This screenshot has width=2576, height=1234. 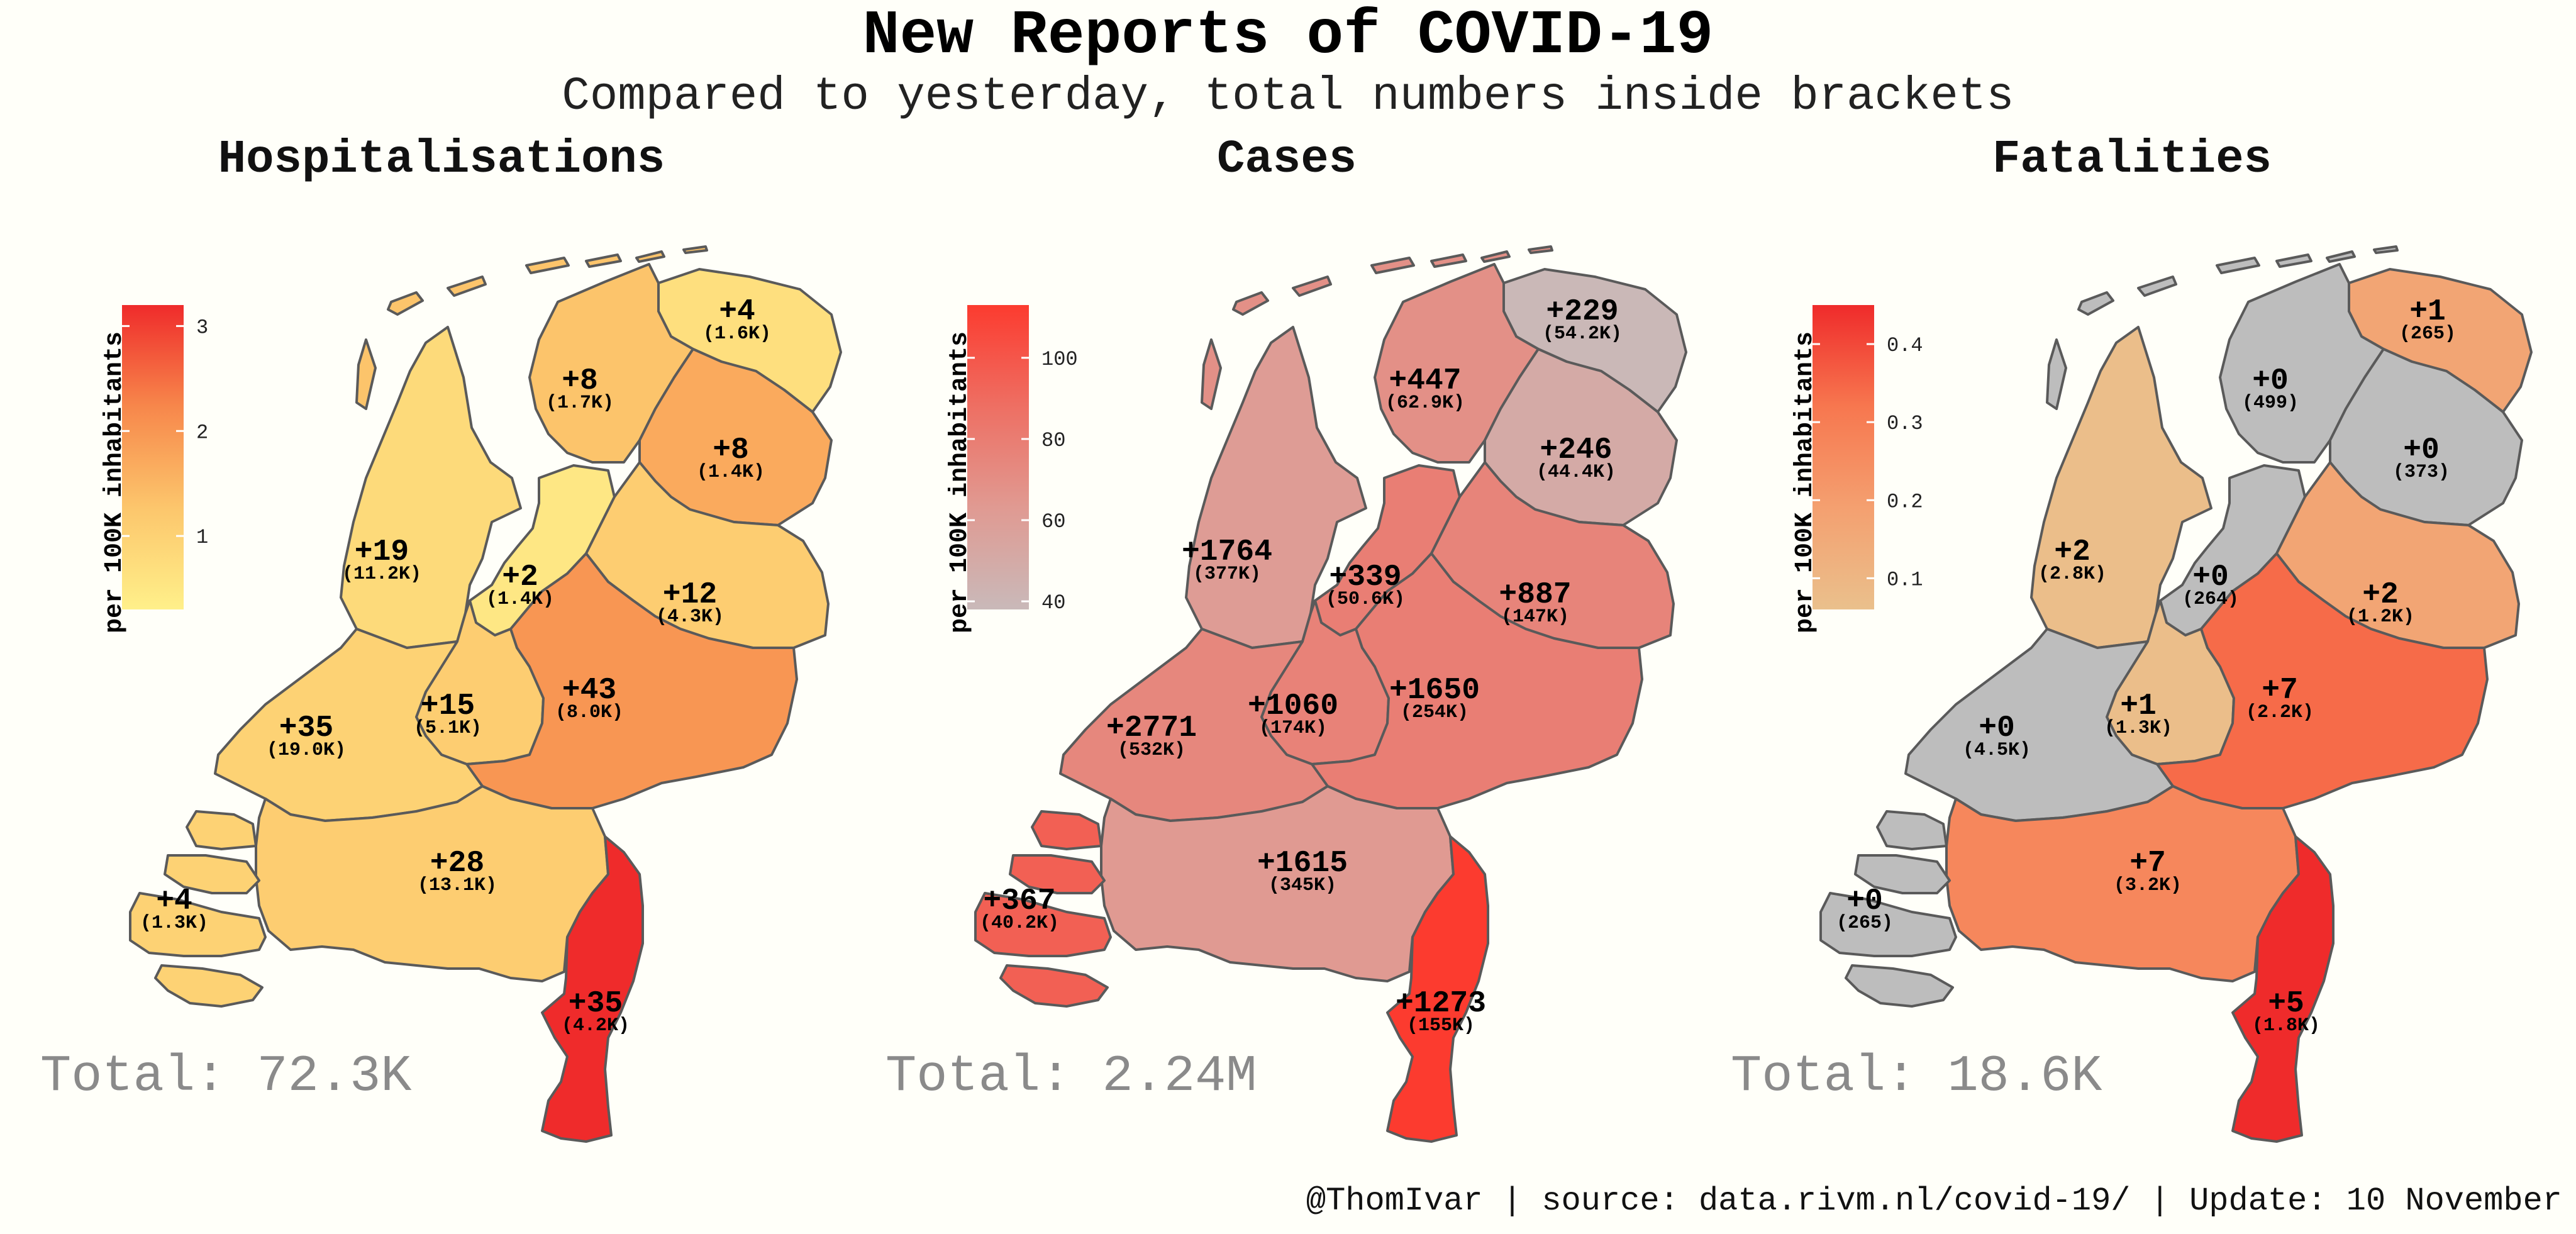 I want to click on province-total-label: (264), so click(x=2210, y=599).